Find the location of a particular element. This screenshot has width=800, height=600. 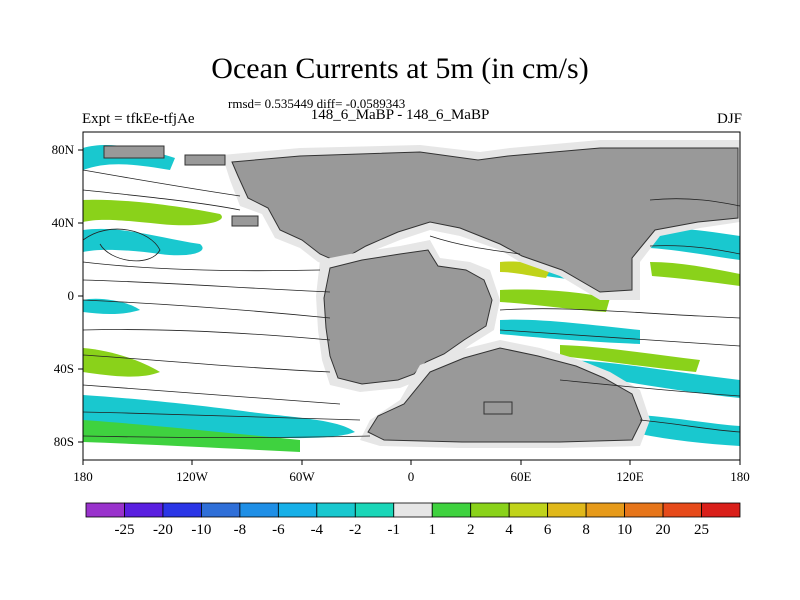

map-title: Ocean Currents at 5m (in cm/s) is located at coordinates (400, 68).